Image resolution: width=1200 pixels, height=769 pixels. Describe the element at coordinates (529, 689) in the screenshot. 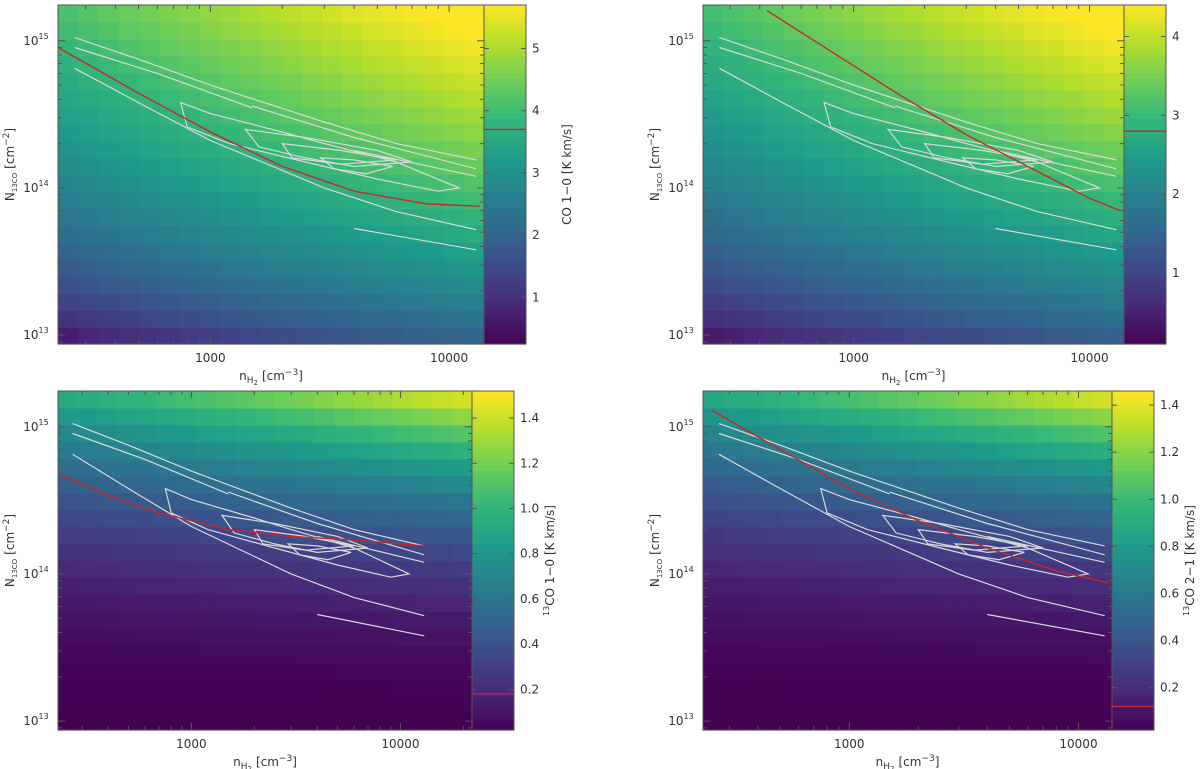

I see `colorbar-tick-label: 0.2` at that location.